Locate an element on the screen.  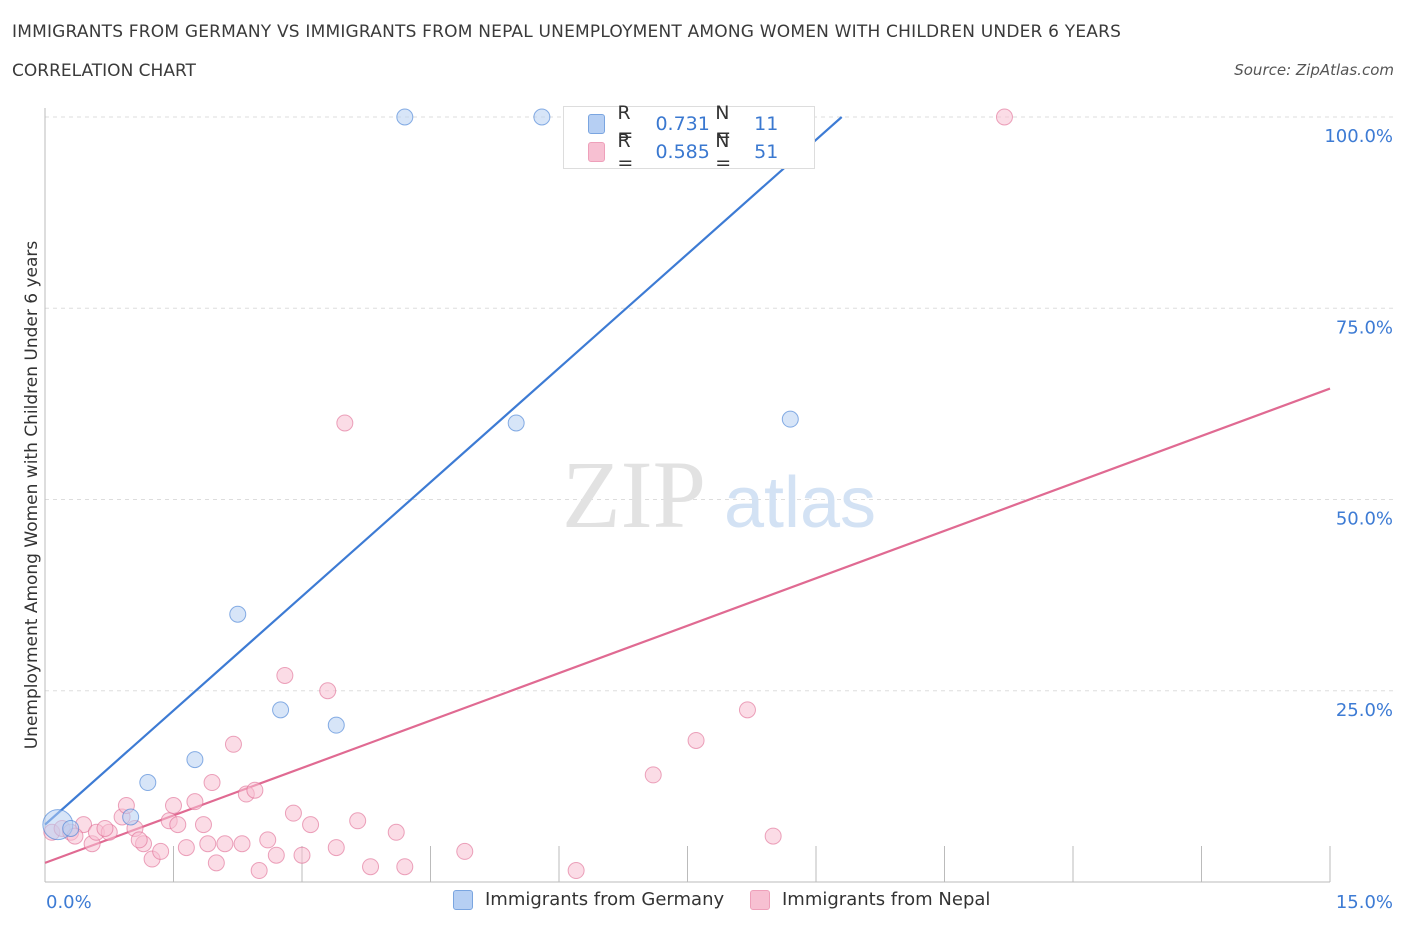
y-tick-label: 25.0% is located at coordinates (1364, 710).